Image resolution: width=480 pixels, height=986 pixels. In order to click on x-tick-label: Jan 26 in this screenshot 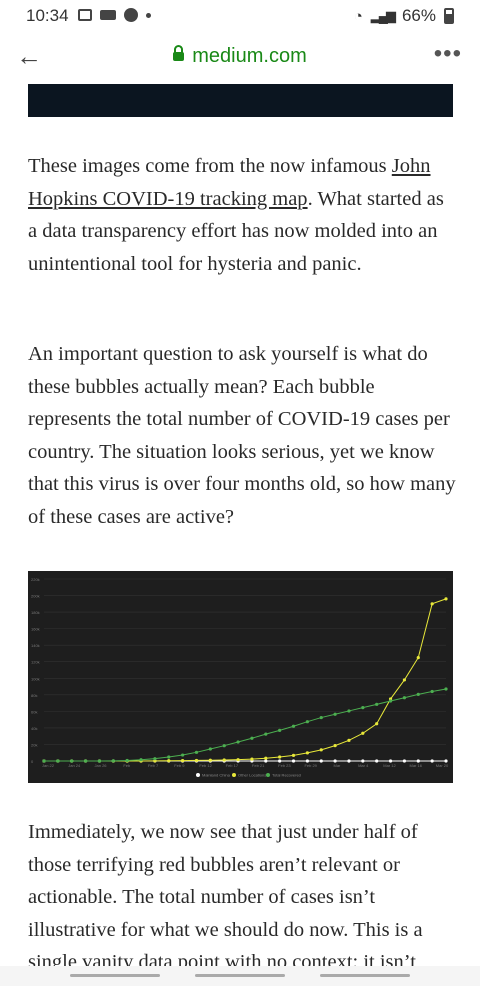, I will do `click(101, 765)`.